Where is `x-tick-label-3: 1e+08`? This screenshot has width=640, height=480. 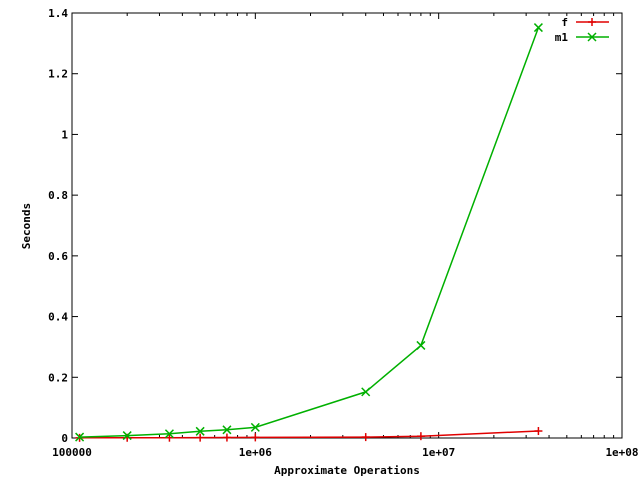 x-tick-label-3: 1e+08 is located at coordinates (621, 452).